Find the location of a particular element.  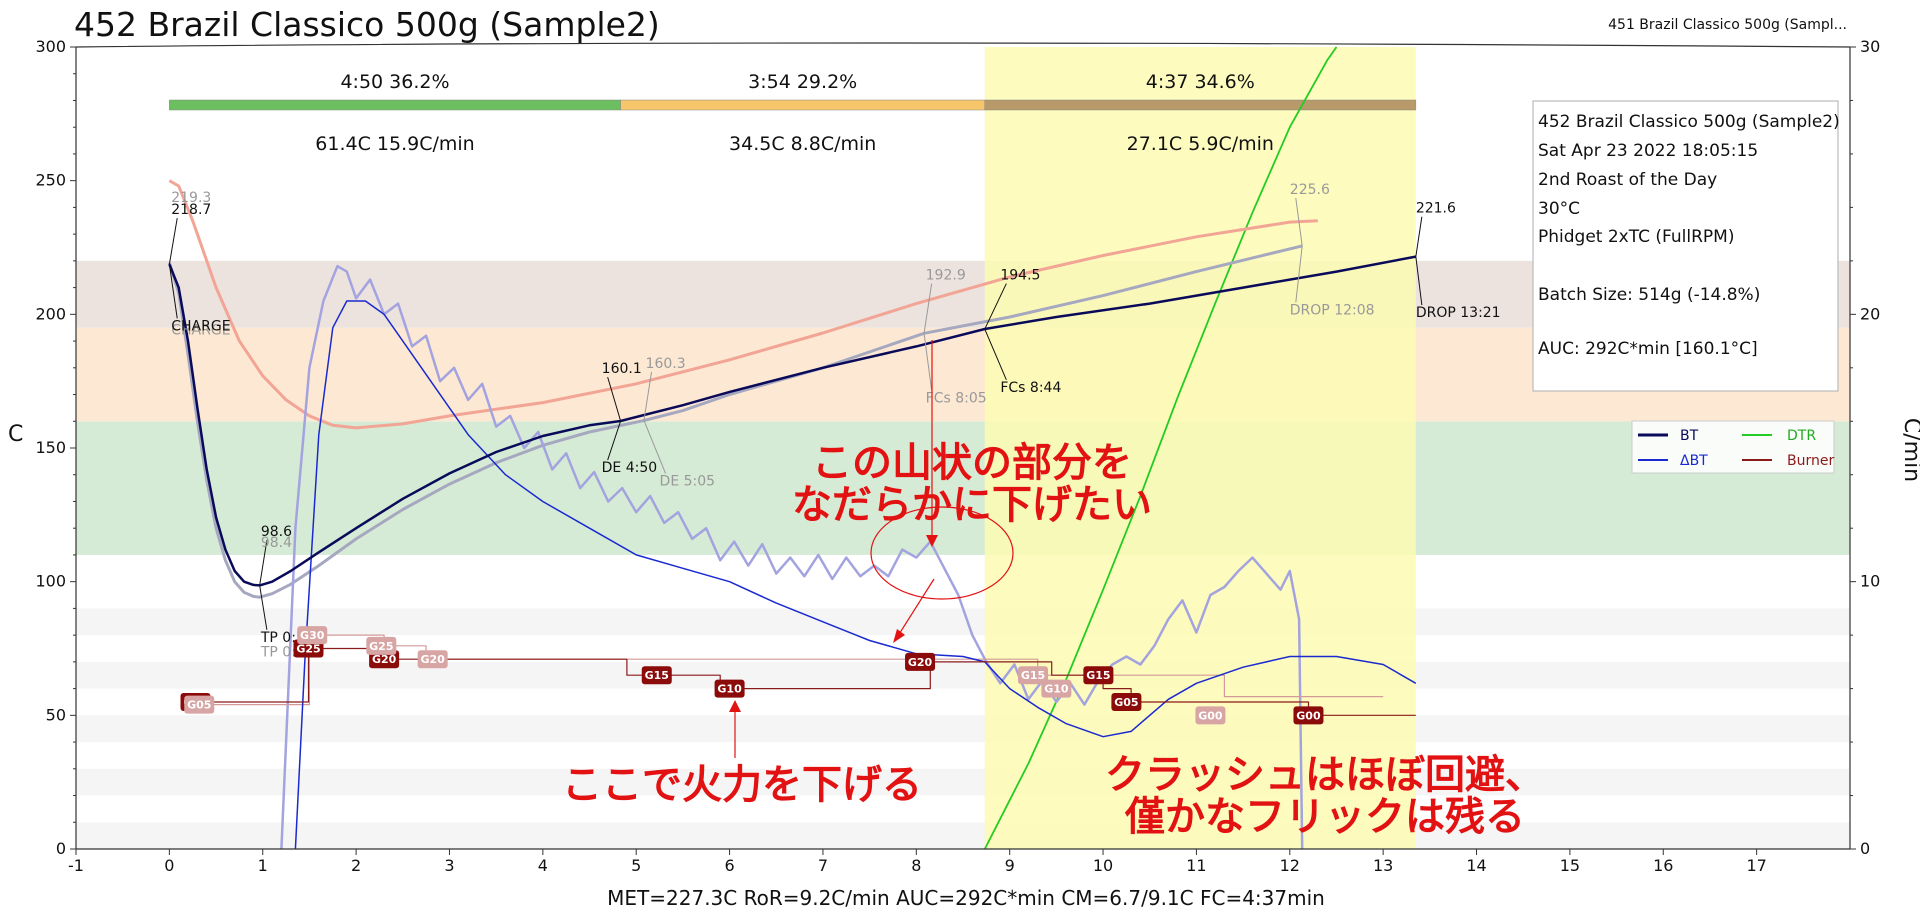

annotation-arrow-diagonal is located at coordinates (915, 609).